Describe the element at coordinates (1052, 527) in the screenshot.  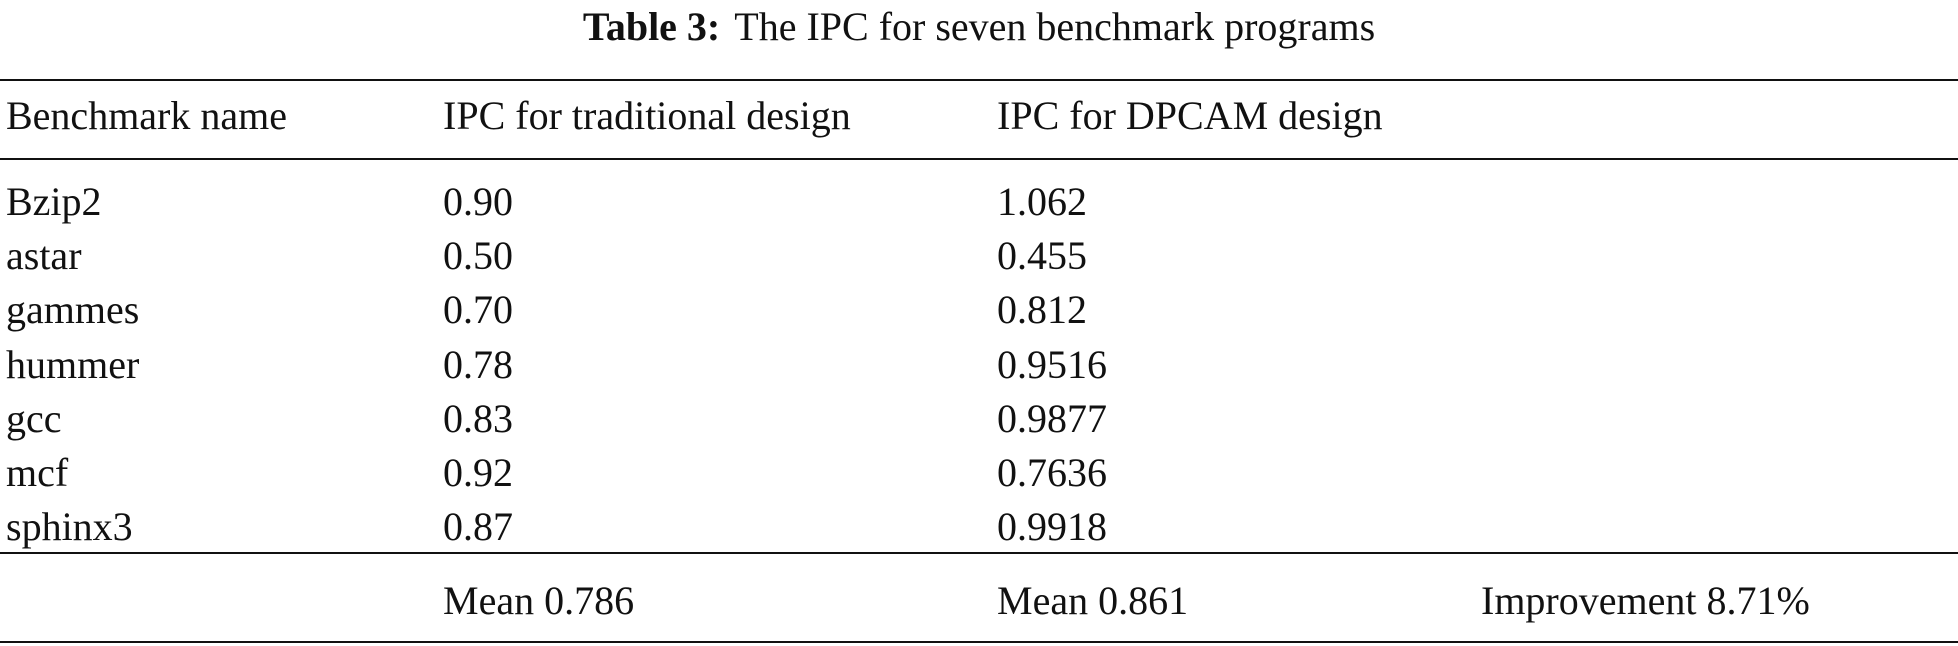
I see `table-cell: 0.9918` at that location.